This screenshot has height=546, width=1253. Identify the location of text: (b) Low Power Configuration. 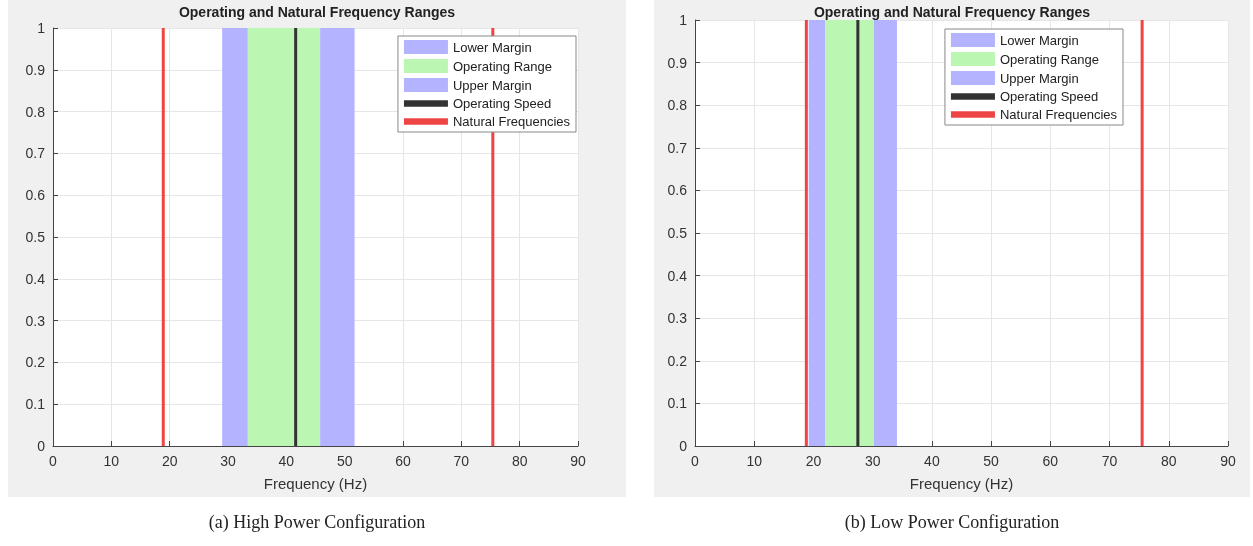
(952, 522).